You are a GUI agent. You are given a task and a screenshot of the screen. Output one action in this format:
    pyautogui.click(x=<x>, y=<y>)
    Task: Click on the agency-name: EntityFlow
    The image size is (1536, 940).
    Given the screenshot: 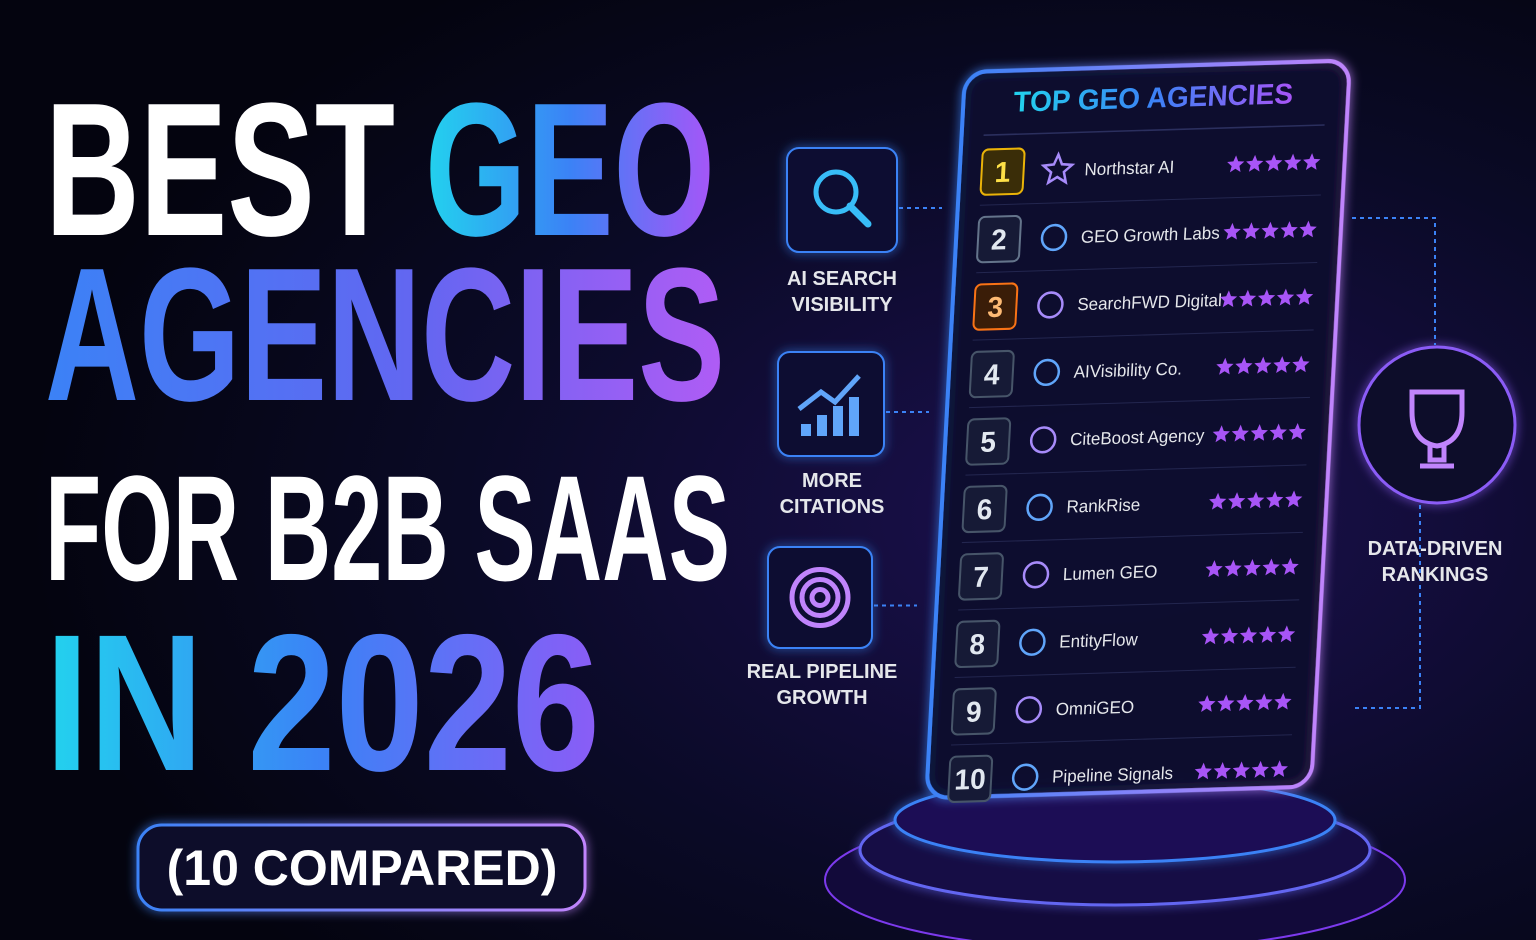 What is the action you would take?
    pyautogui.click(x=1099, y=640)
    